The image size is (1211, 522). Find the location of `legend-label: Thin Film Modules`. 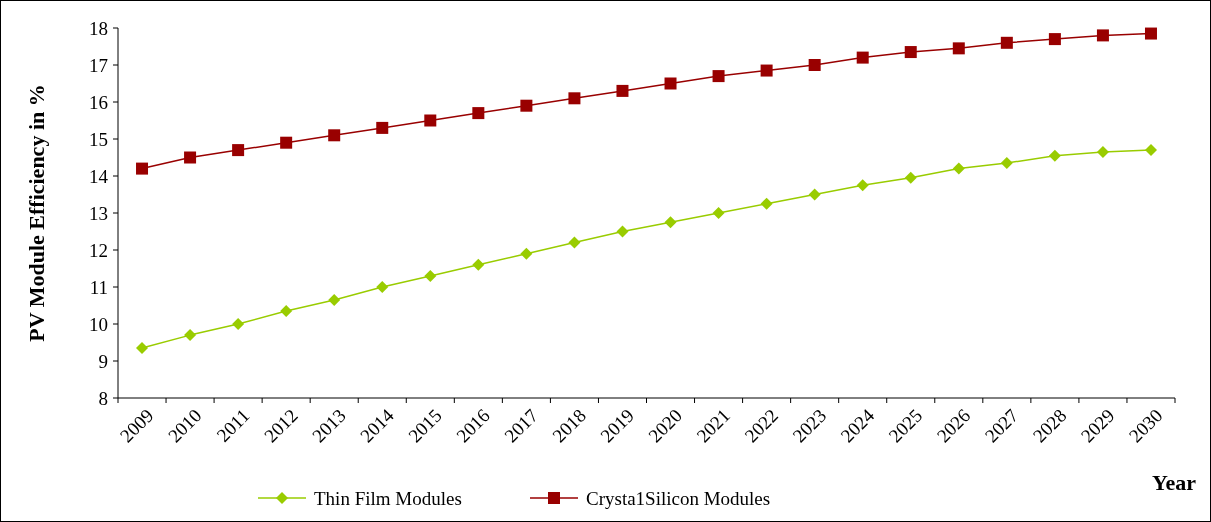

legend-label: Thin Film Modules is located at coordinates (388, 498).